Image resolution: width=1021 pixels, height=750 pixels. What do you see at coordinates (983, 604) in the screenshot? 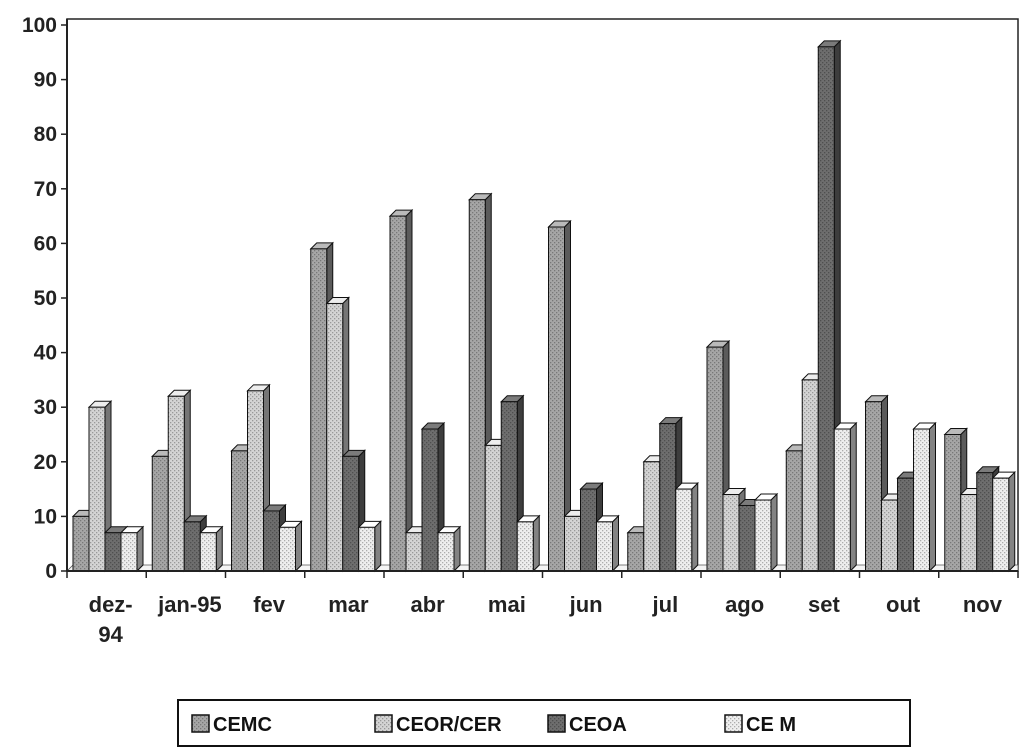
I see `x-tick-label: nov` at bounding box center [983, 604].